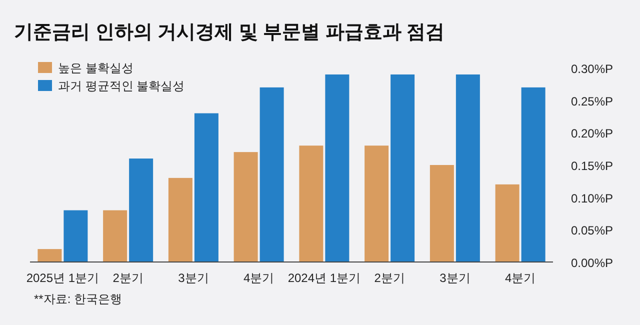 Image resolution: width=640 pixels, height=325 pixels. What do you see at coordinates (229, 32) in the screenshot?
I see `chart-title: 기준금리 인하의 거시경제 및 부문별 파급효과 점검` at bounding box center [229, 32].